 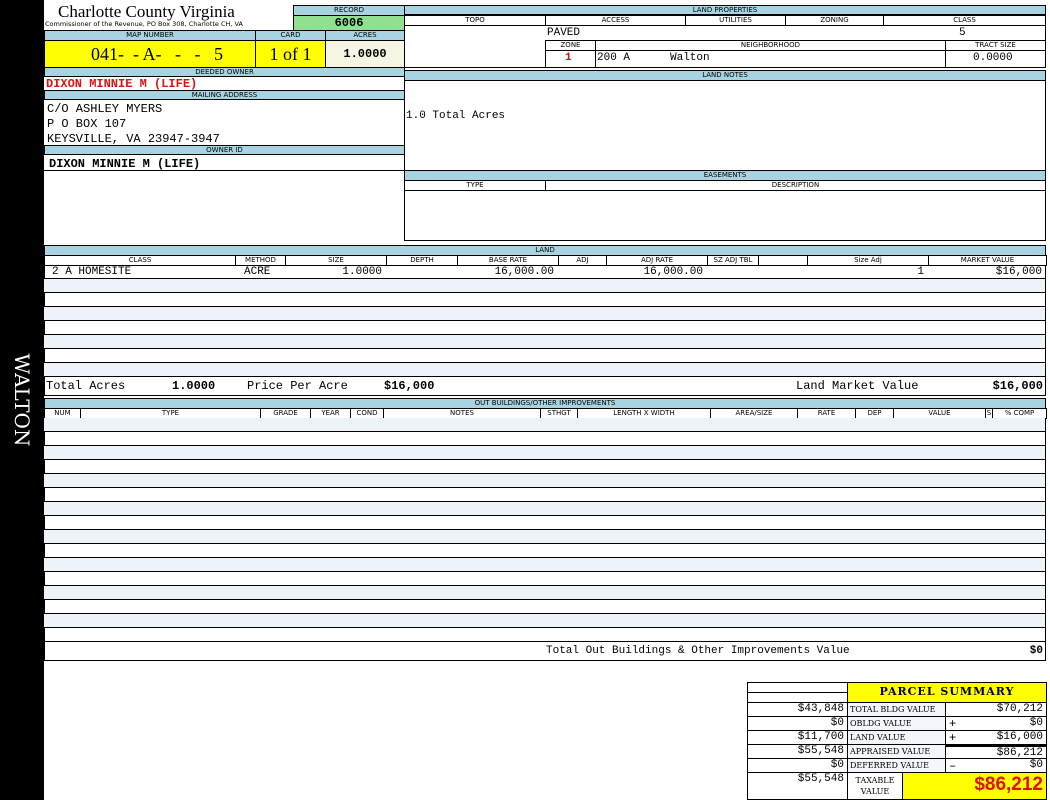 I want to click on easement-description-label: DESCRIPTION, so click(x=795, y=185).